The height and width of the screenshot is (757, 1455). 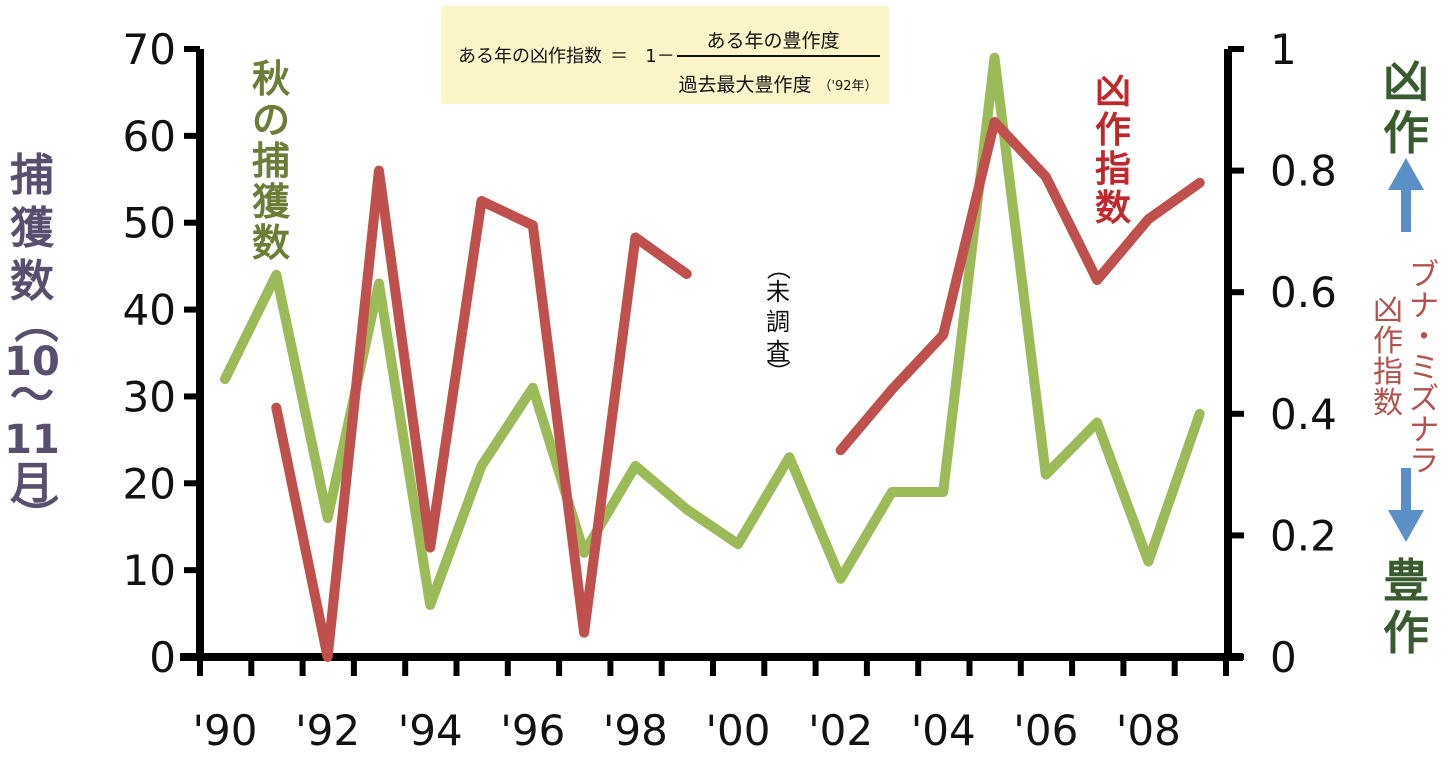 What do you see at coordinates (32, 344) in the screenshot?
I see `left-axis-label: 捕獲数（10～11月）` at bounding box center [32, 344].